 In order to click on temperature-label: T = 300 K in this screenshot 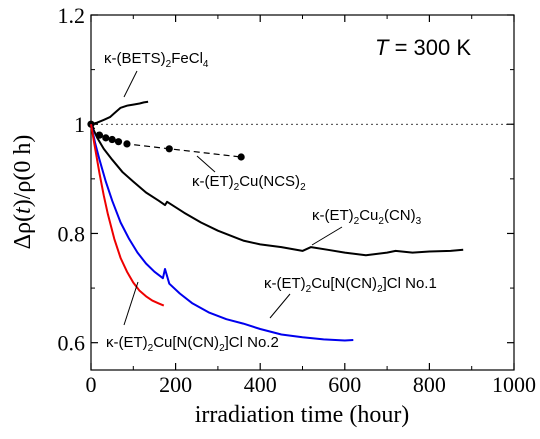, I will do `click(423, 47)`.